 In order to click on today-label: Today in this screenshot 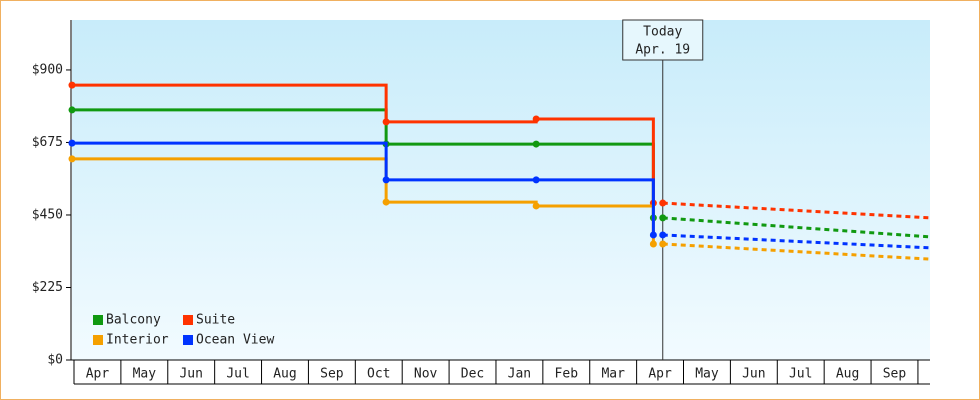, I will do `click(662, 32)`.